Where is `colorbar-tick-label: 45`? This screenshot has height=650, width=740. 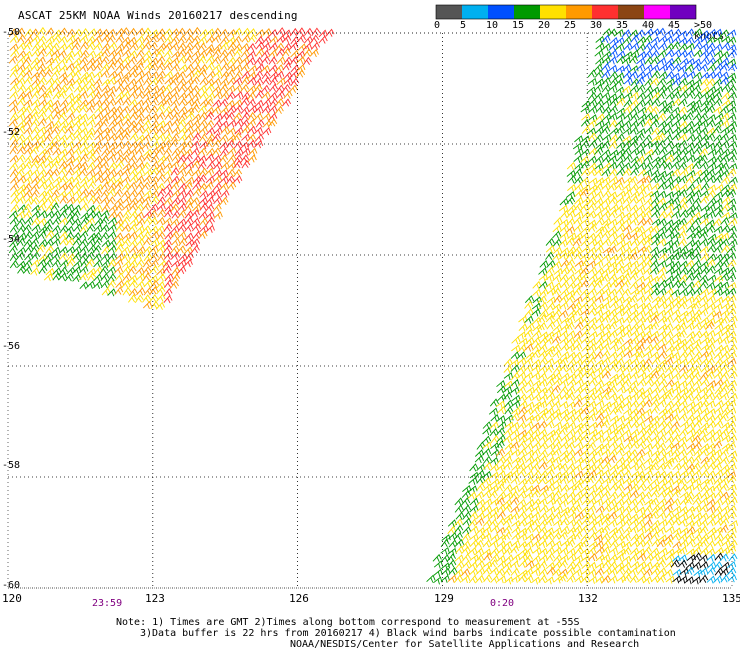
colorbar-tick-label: 45 is located at coordinates (674, 25).